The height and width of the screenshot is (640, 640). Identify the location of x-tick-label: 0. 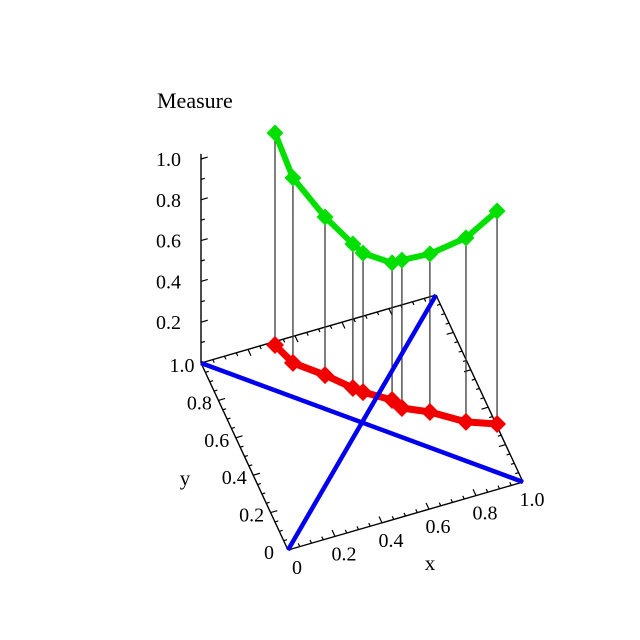
(297, 568).